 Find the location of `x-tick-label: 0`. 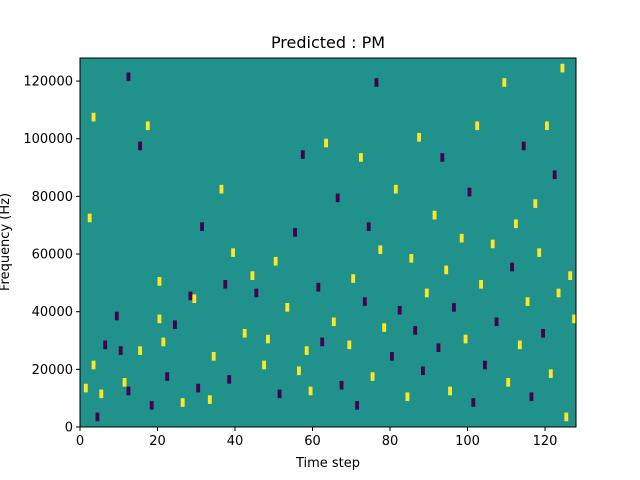

x-tick-label: 0 is located at coordinates (80, 441).